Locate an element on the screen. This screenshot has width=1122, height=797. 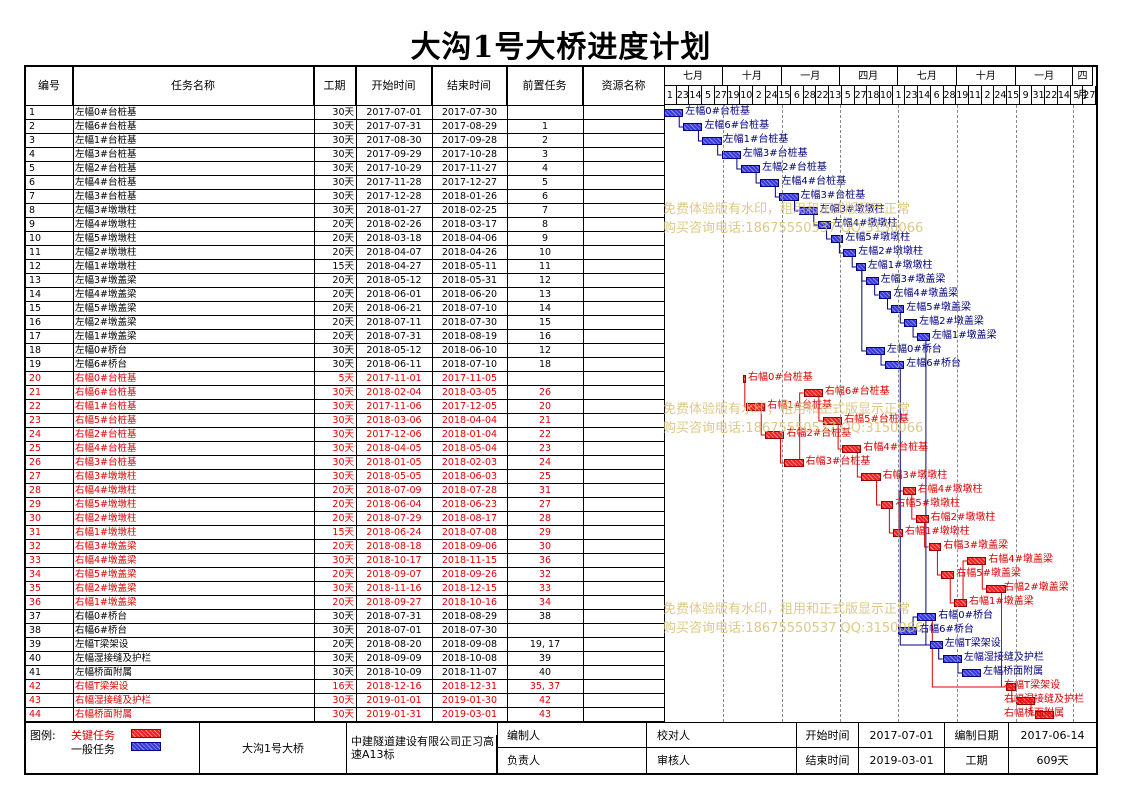
col-header-id: 编号 is located at coordinates (49, 86).